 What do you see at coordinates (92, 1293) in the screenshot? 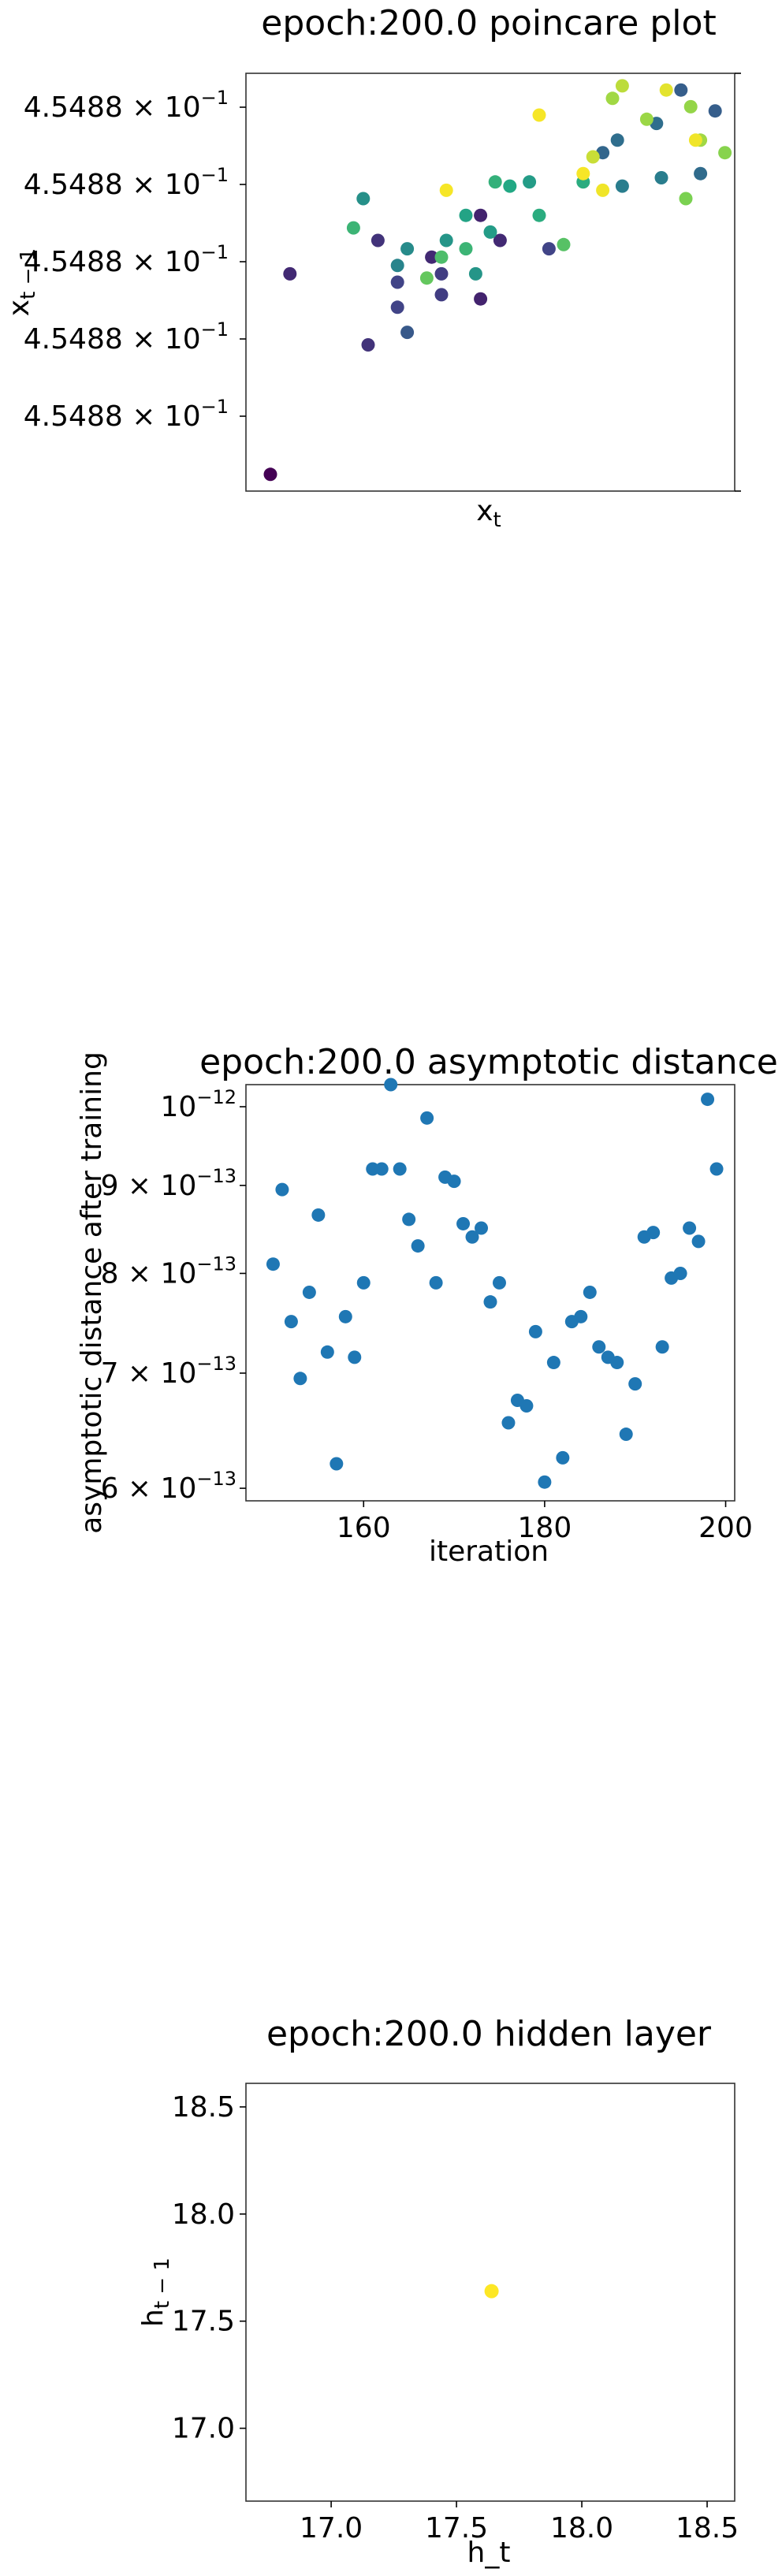
I see `asymptotic-y-label: asymptotic distance after training` at bounding box center [92, 1293].